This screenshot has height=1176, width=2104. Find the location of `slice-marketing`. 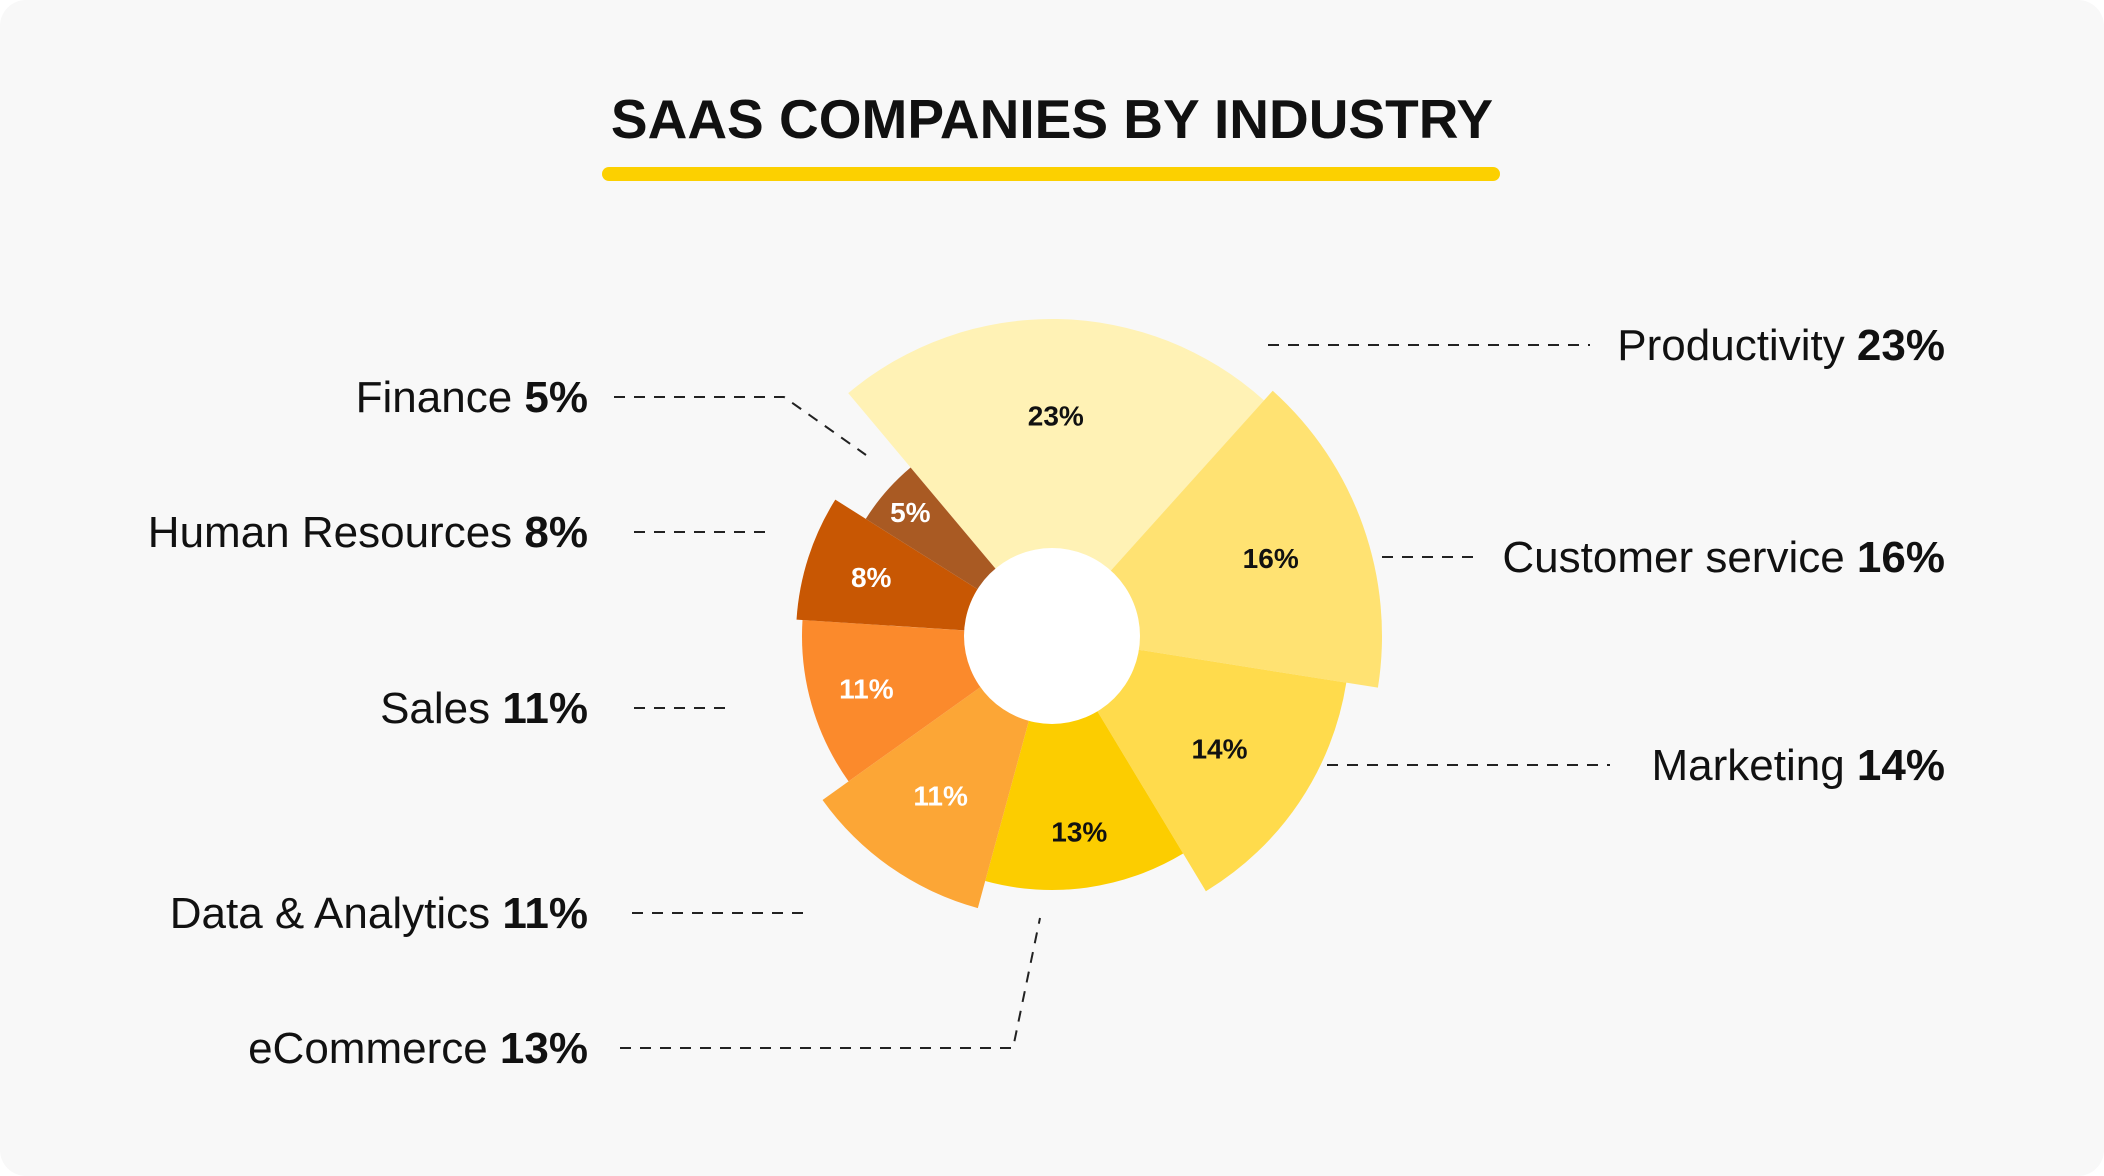

slice-marketing is located at coordinates (1199, 764).